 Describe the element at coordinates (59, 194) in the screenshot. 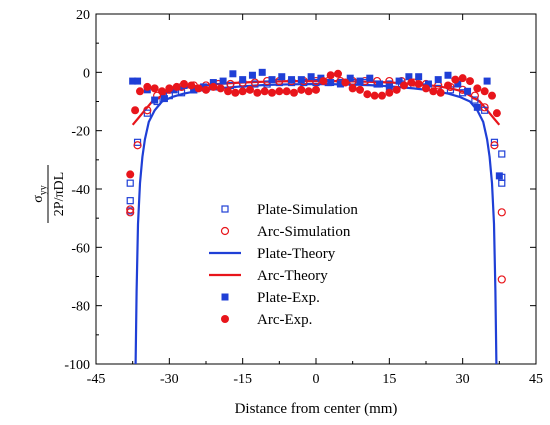

I see `y-axis-label-denominator: 2P/πDL` at that location.